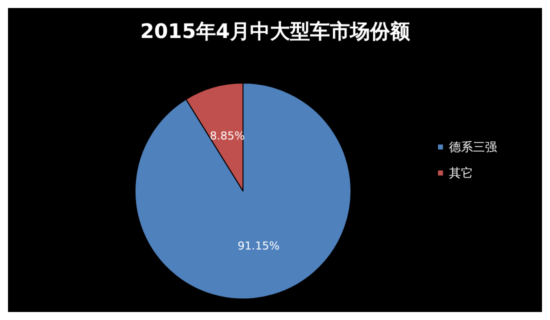 The height and width of the screenshot is (320, 550). What do you see at coordinates (473, 147) in the screenshot?
I see `legend-label: 德系三强` at bounding box center [473, 147].